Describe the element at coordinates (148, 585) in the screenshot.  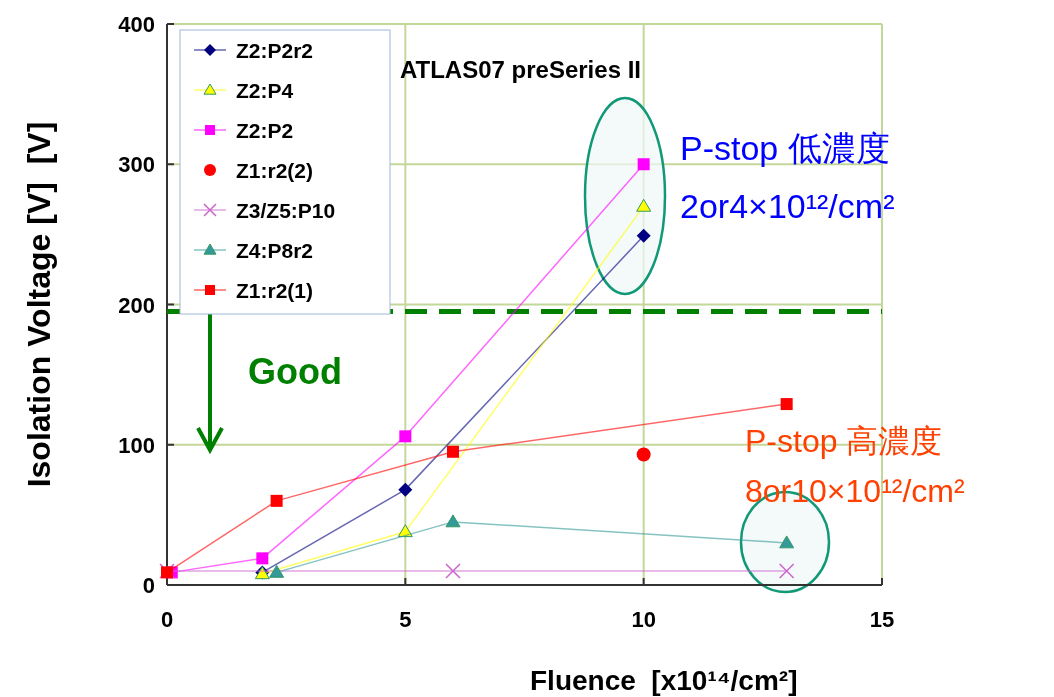
I see `y-tick-label: 0` at that location.